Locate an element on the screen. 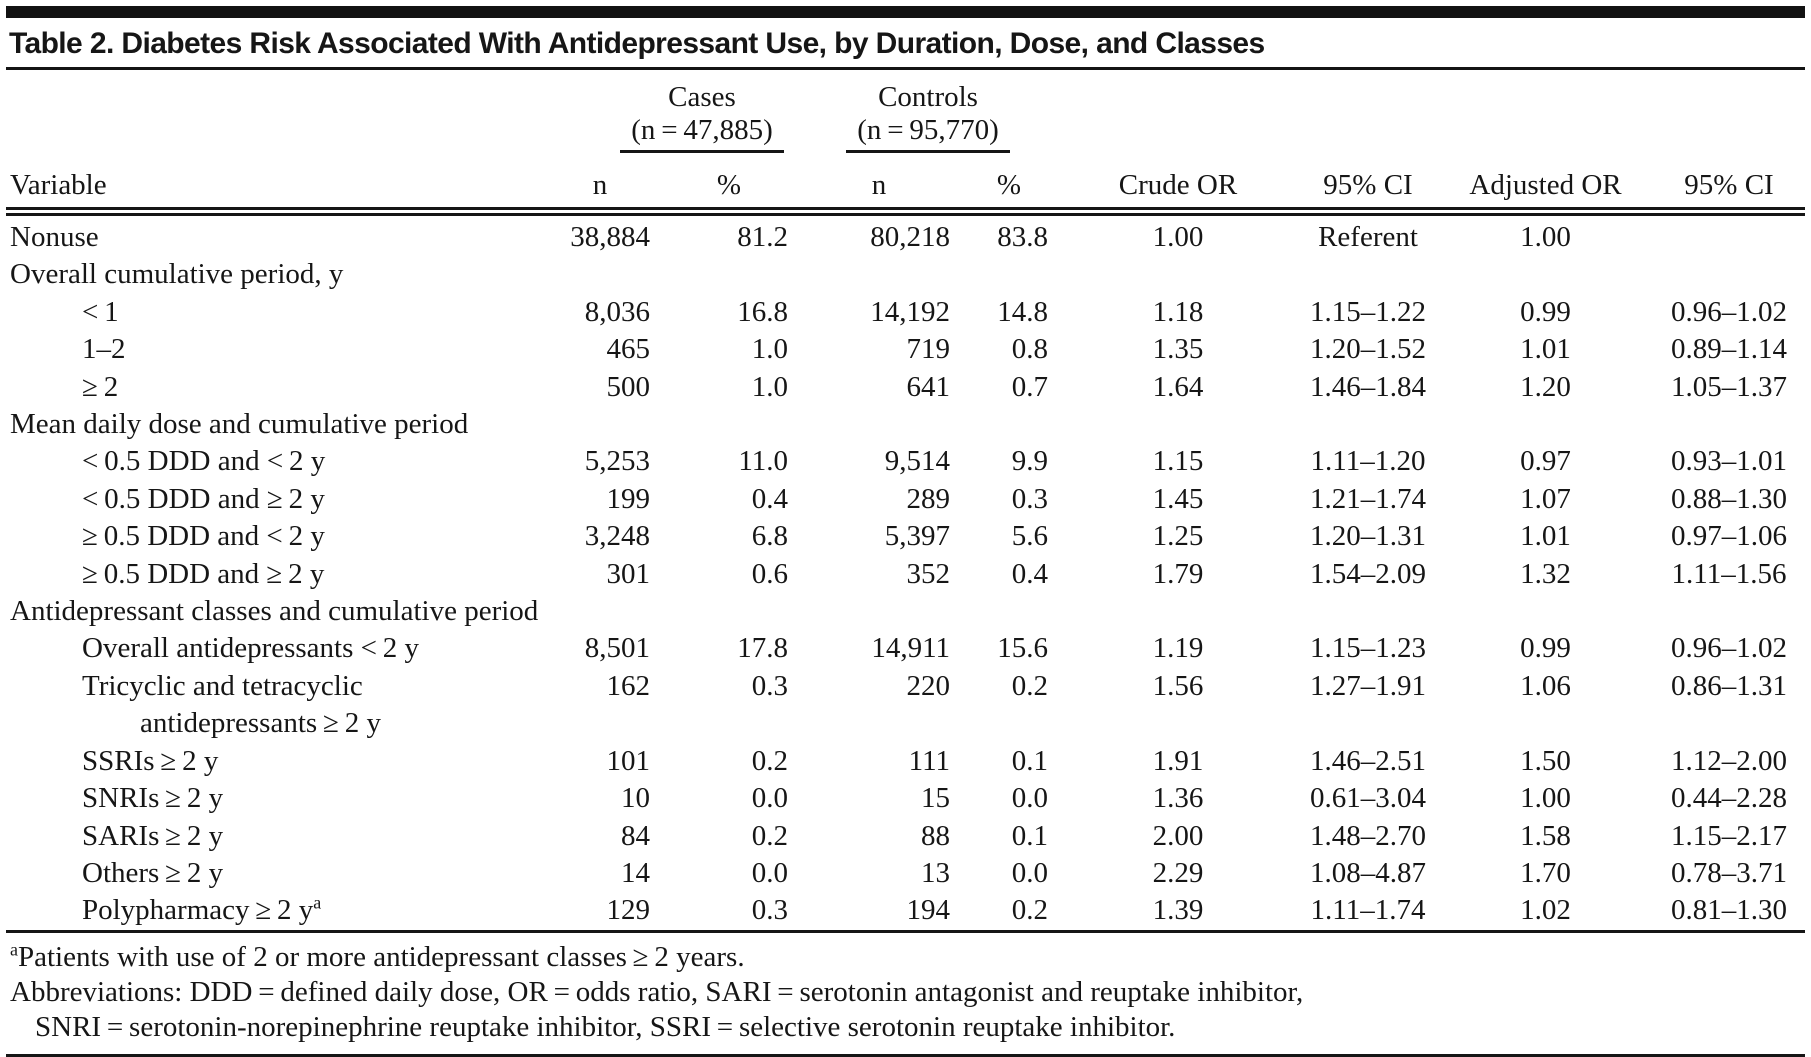 This screenshot has width=1811, height=1057. cell: 1.54–2.09 is located at coordinates (1368, 573).